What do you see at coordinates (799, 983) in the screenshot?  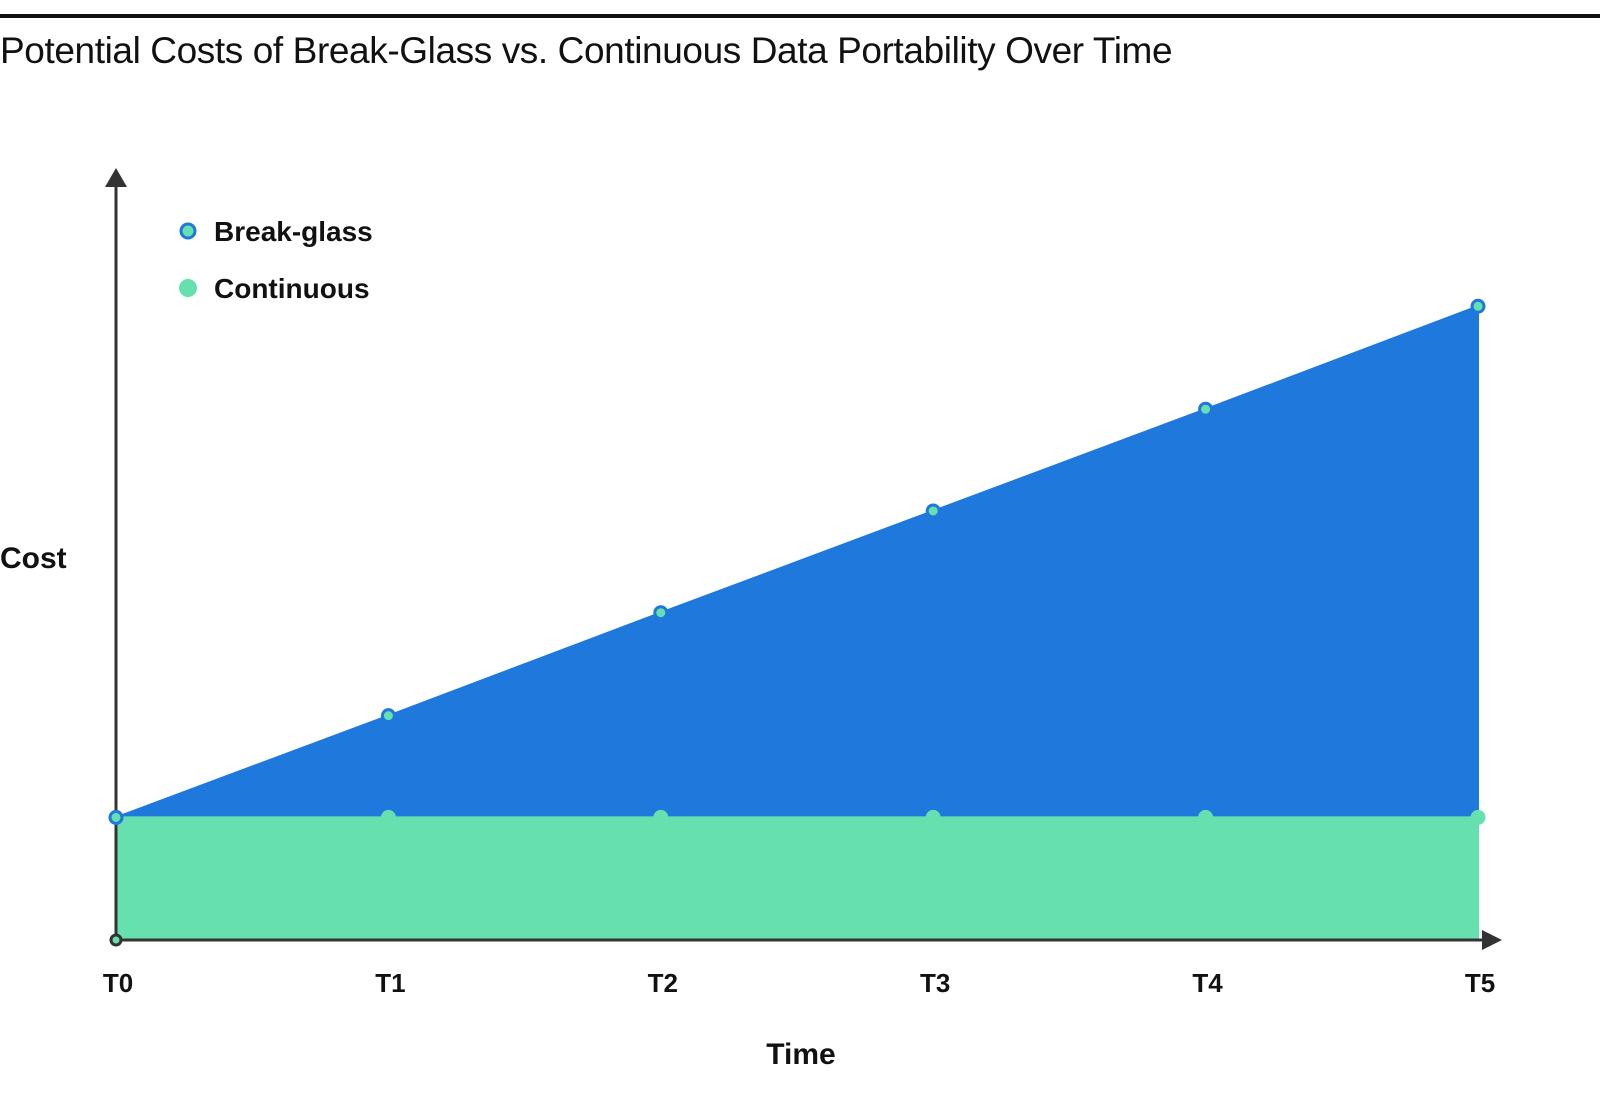 I see `x-tick-labels: T0 T1 T2 T3 T4 T5` at bounding box center [799, 983].